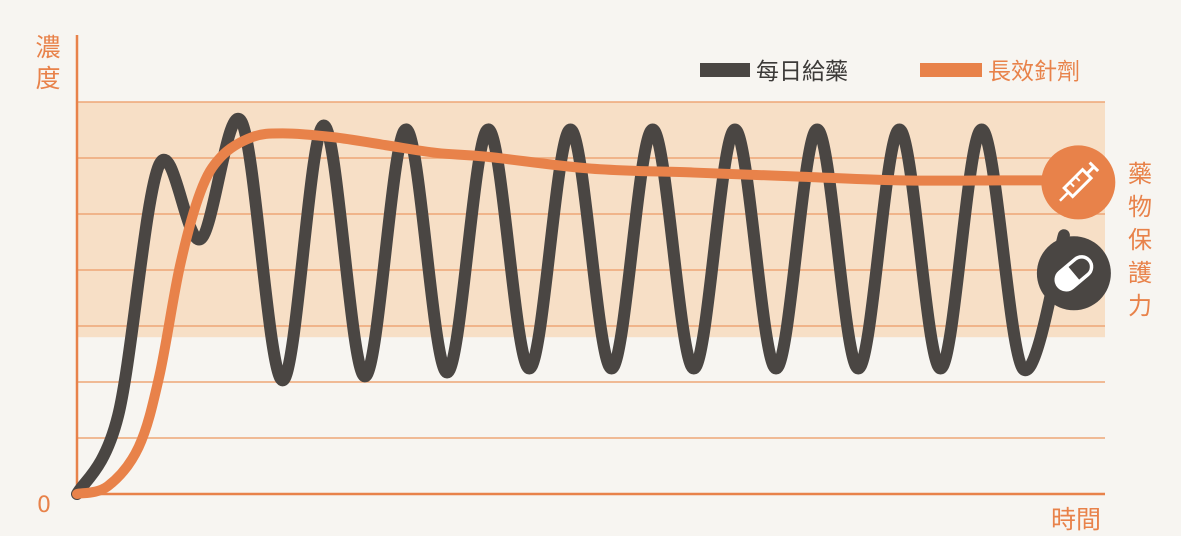  I want to click on legend-item-daily: 每日給藥, so click(774, 72).